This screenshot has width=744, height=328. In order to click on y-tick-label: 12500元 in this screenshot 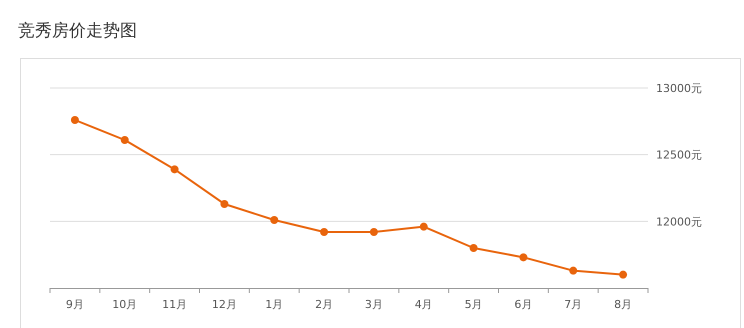, I will do `click(679, 155)`.